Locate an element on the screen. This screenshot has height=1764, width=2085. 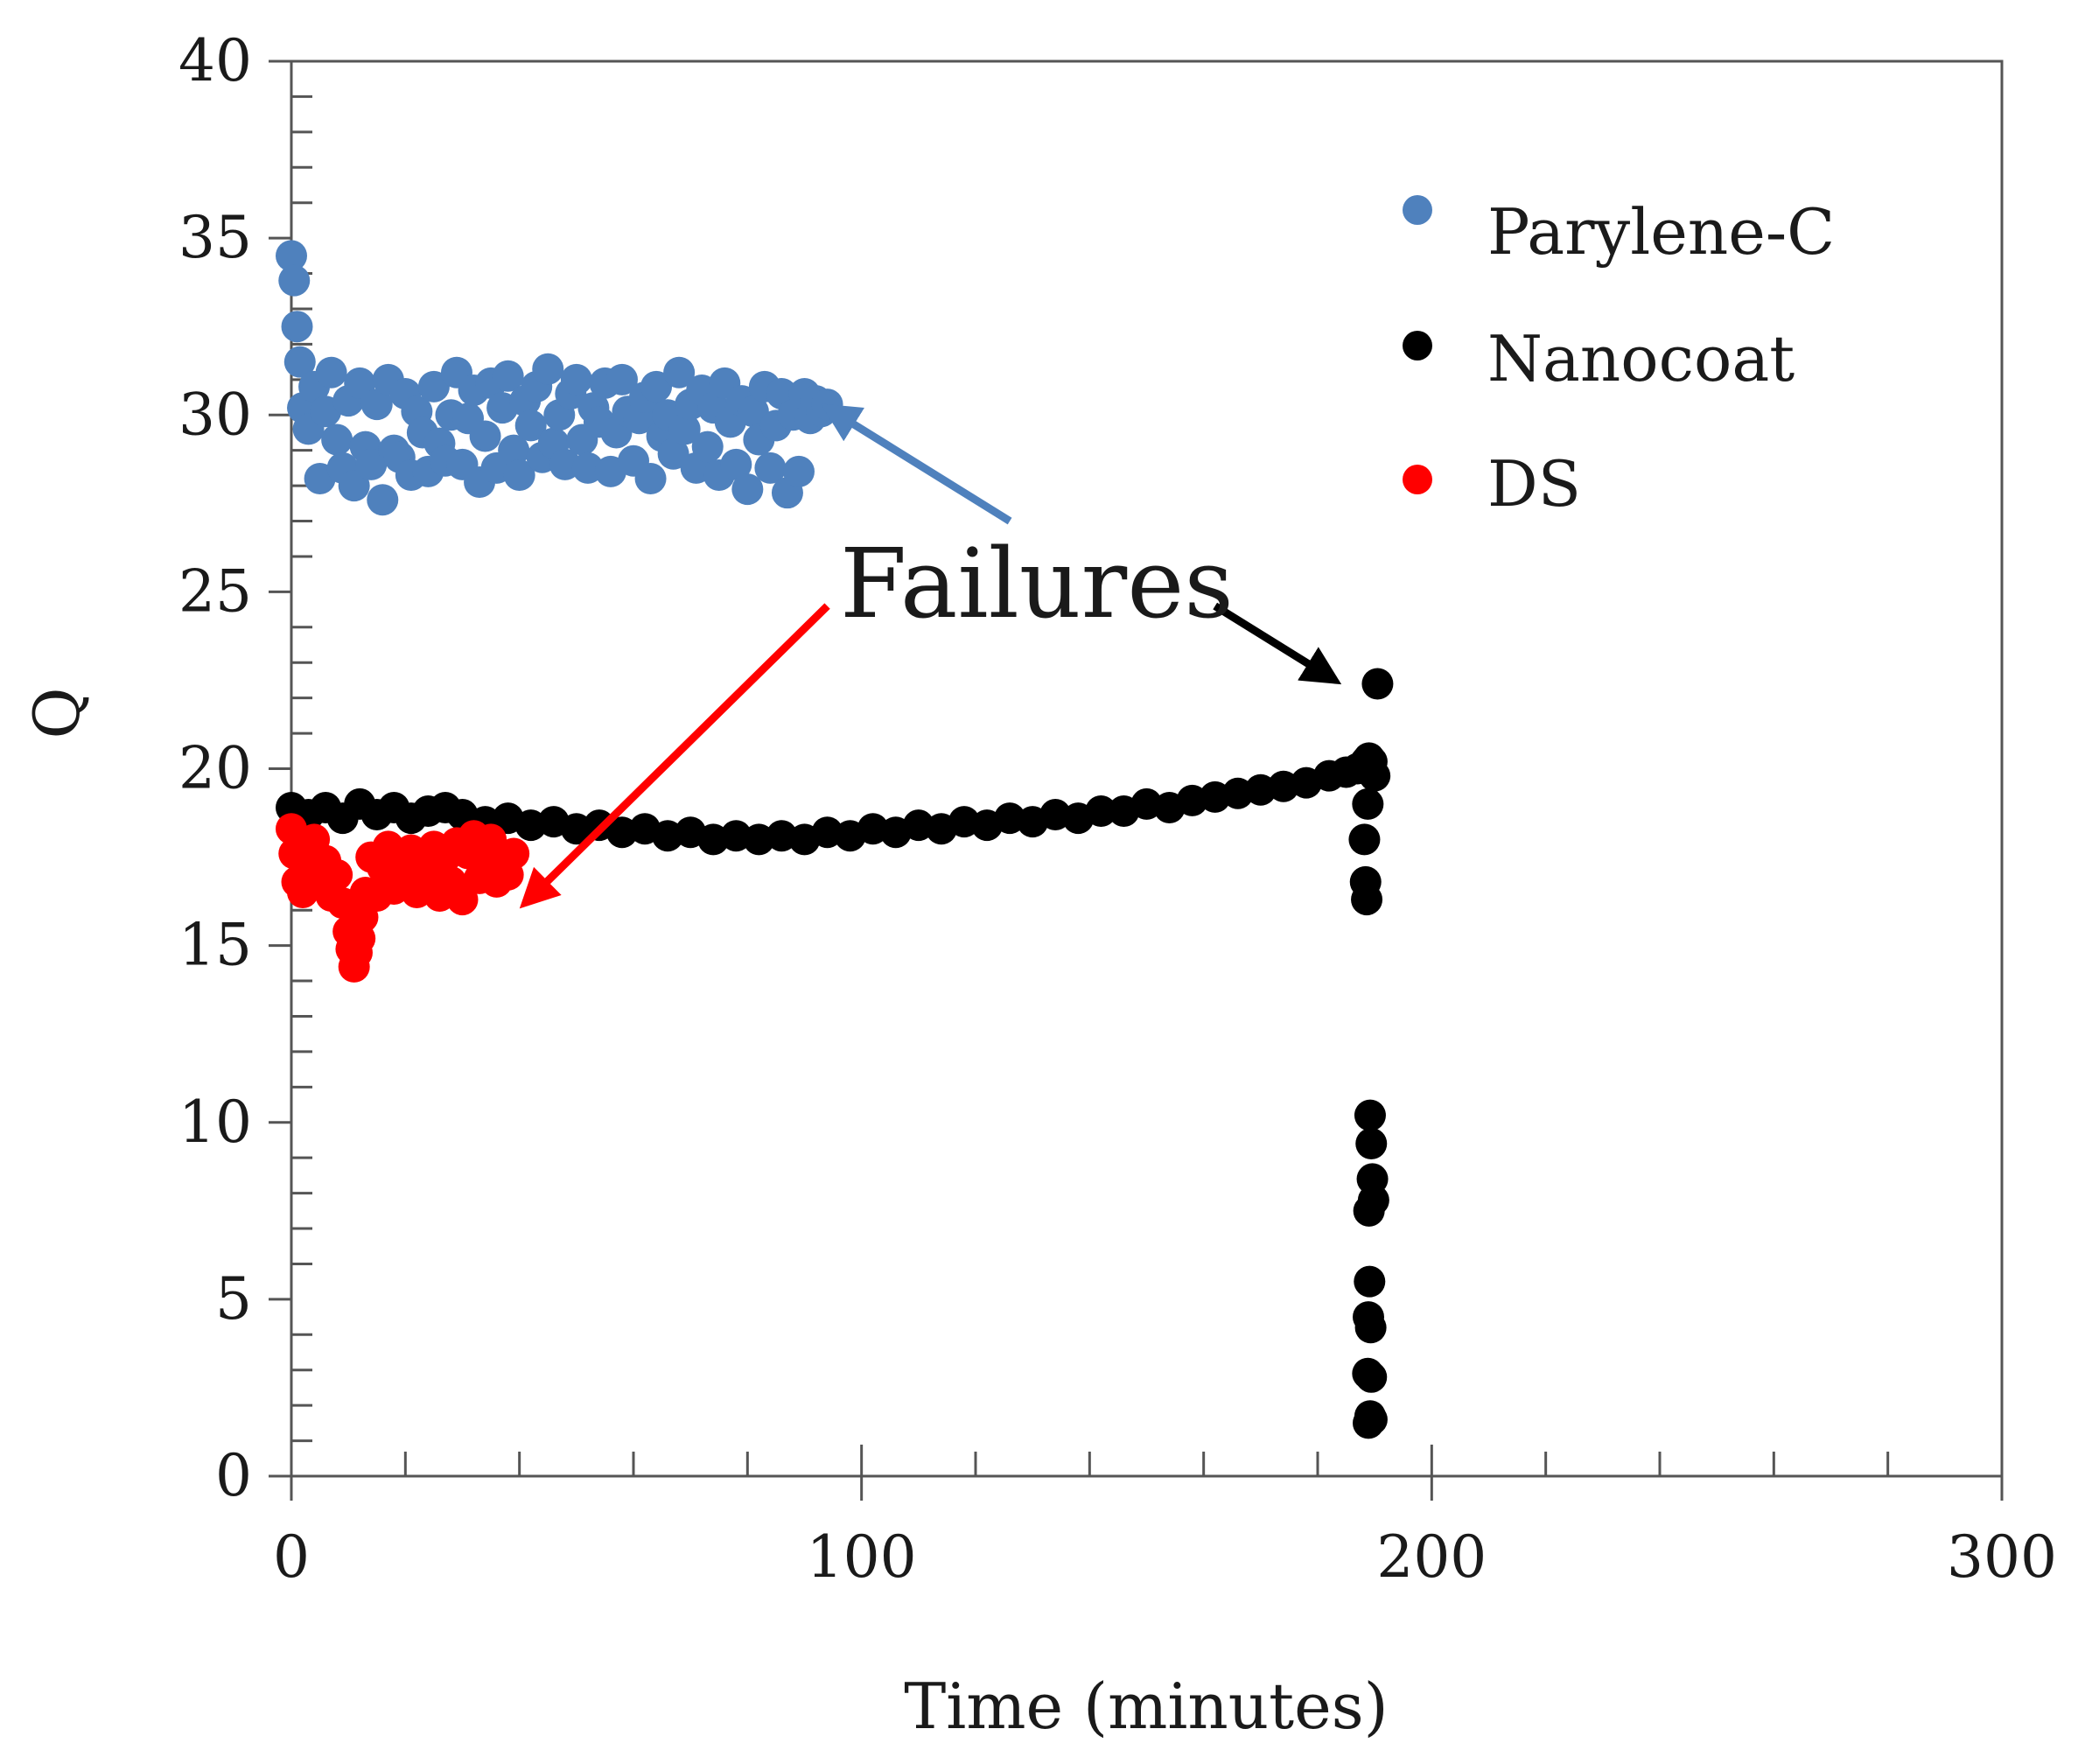
legend-marker-ds is located at coordinates (1417, 479).